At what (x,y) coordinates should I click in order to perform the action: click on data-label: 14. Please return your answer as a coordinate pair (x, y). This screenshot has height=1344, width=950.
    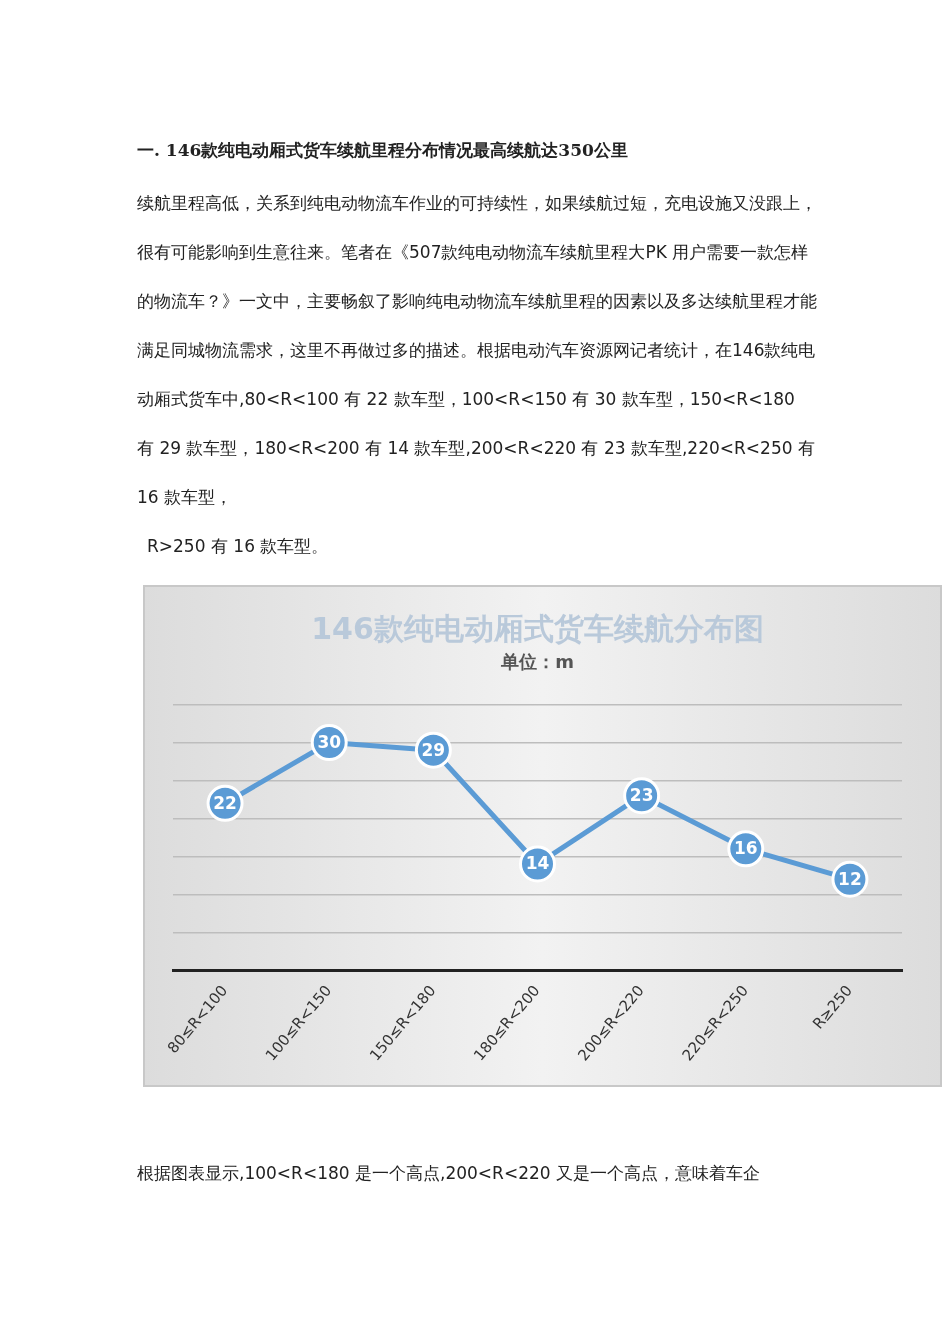
    Looking at the image, I should click on (537, 863).